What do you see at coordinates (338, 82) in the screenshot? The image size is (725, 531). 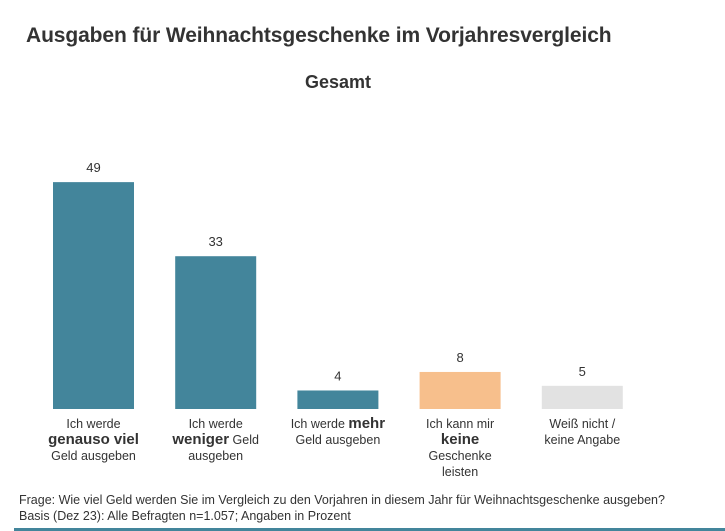 I see `chart-subtitle: Gesamt` at bounding box center [338, 82].